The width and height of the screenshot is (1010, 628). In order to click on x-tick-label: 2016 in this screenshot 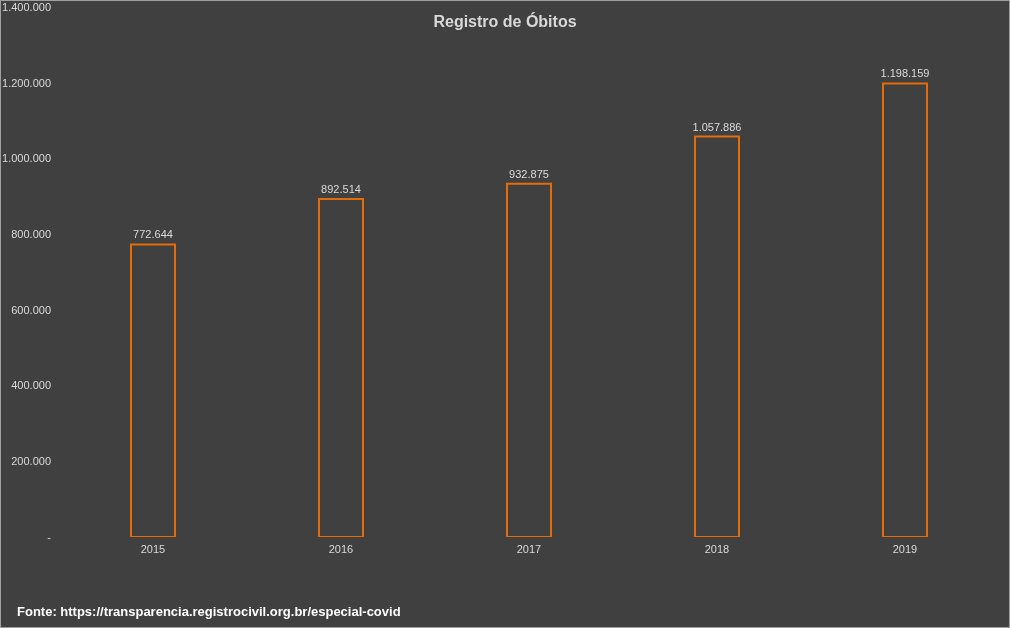, I will do `click(341, 548)`.